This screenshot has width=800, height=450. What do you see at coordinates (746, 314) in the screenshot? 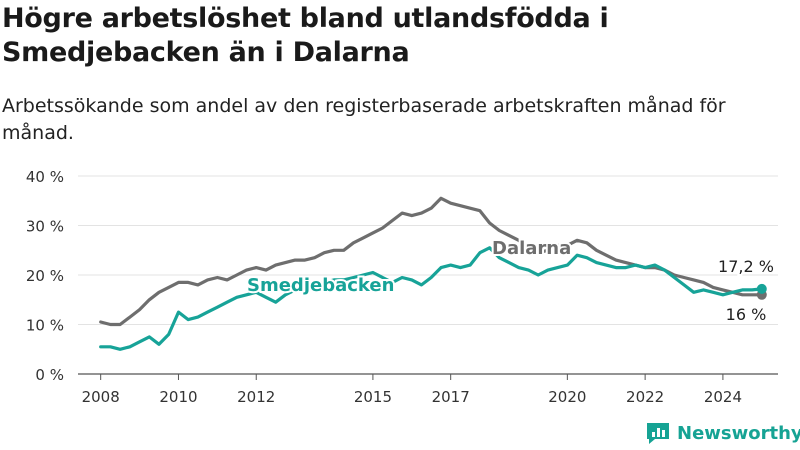
I see `end-value-label: 16 %` at bounding box center [746, 314].